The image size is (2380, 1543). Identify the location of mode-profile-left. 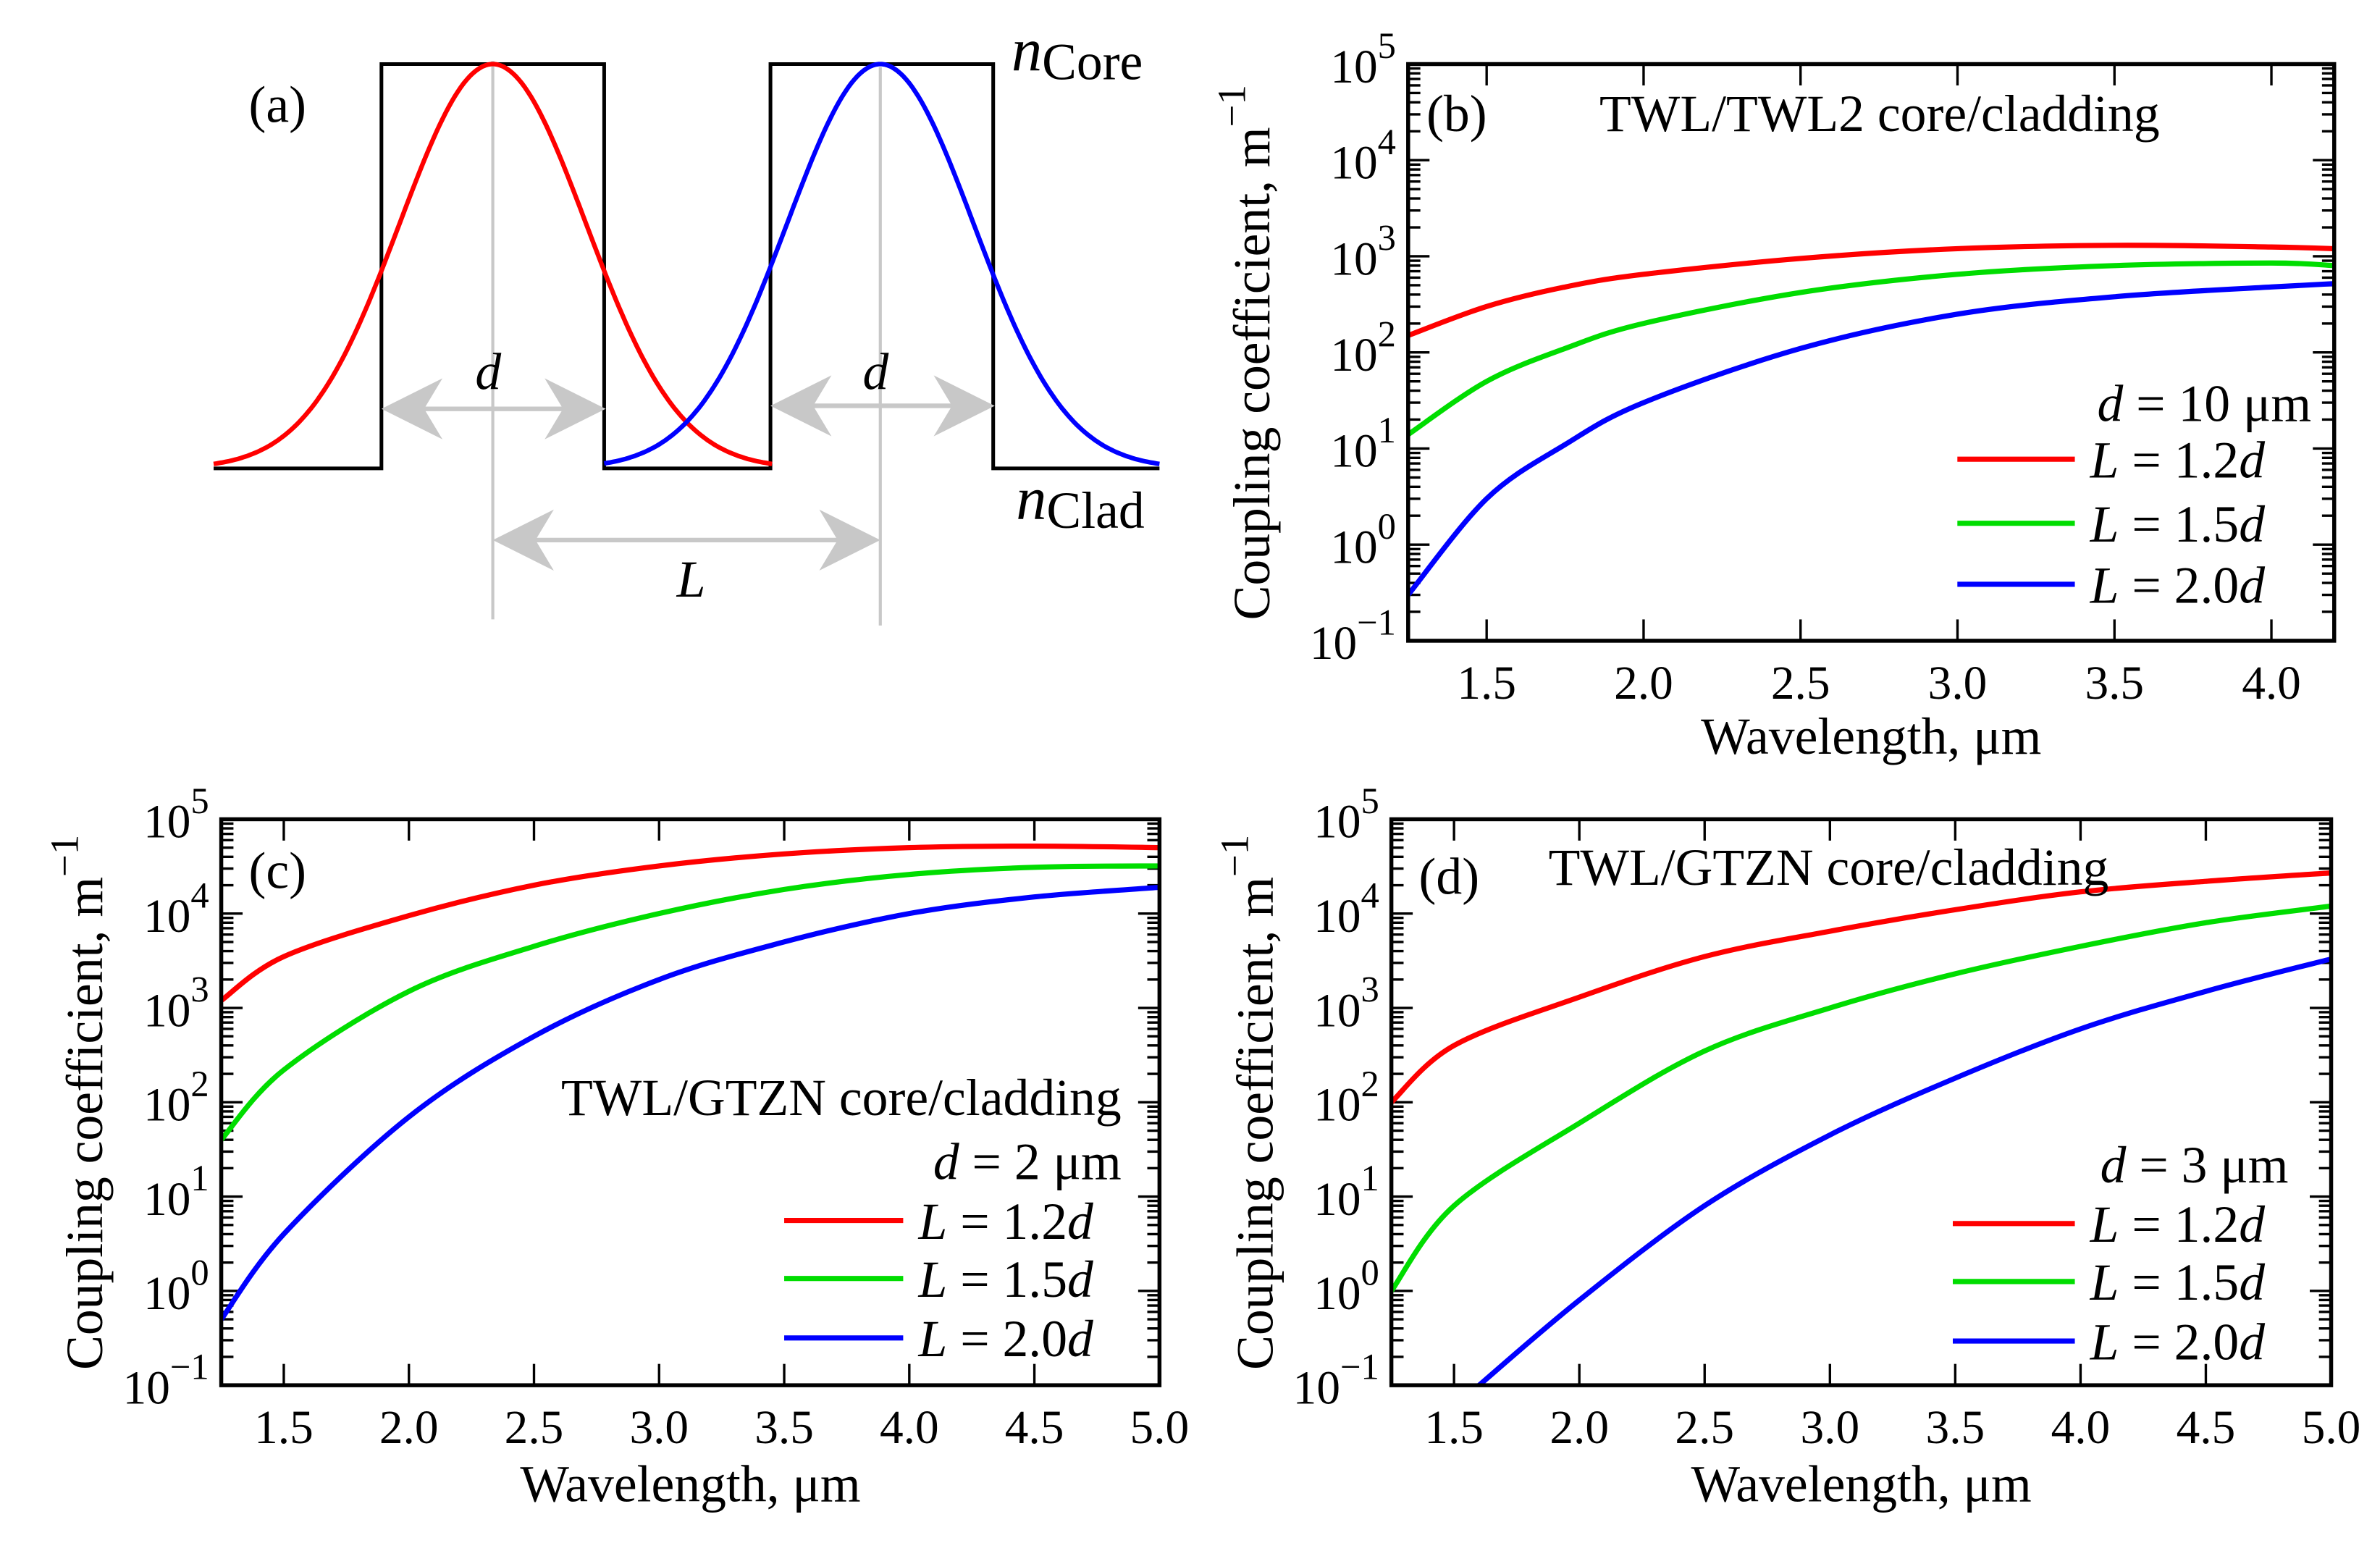
(493, 264).